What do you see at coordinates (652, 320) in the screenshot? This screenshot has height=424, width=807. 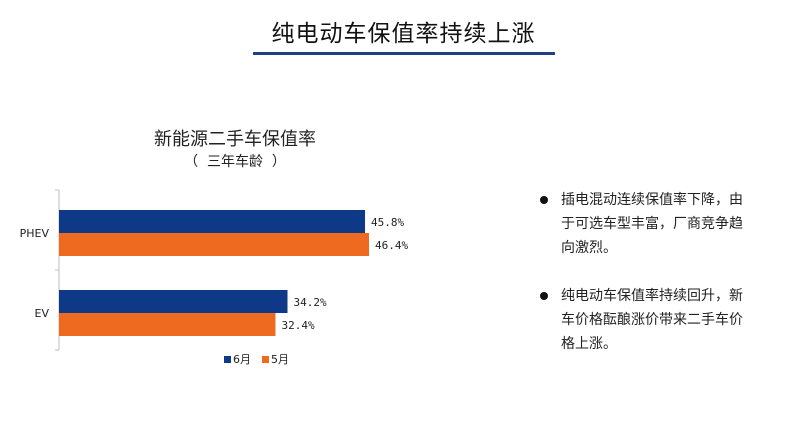 I see `bullet-text: 纯电动车保值率持续回升，新车价格酝酿涨价带来二手车价格上涨。` at bounding box center [652, 320].